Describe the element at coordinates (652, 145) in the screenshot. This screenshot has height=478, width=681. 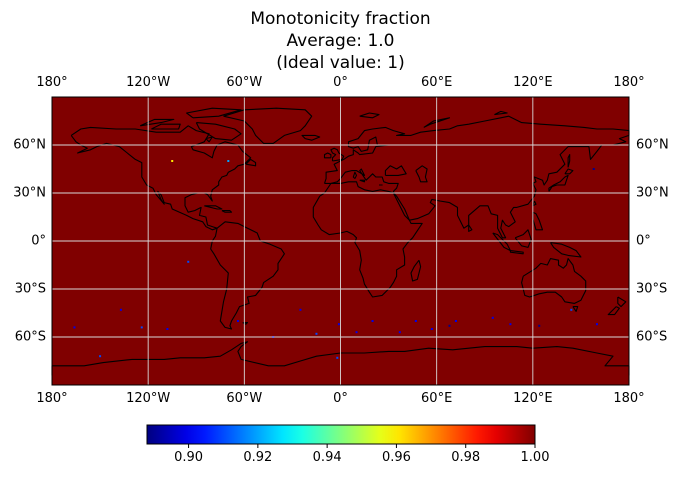
I see `lat-tick-label-right: 60°N` at that location.